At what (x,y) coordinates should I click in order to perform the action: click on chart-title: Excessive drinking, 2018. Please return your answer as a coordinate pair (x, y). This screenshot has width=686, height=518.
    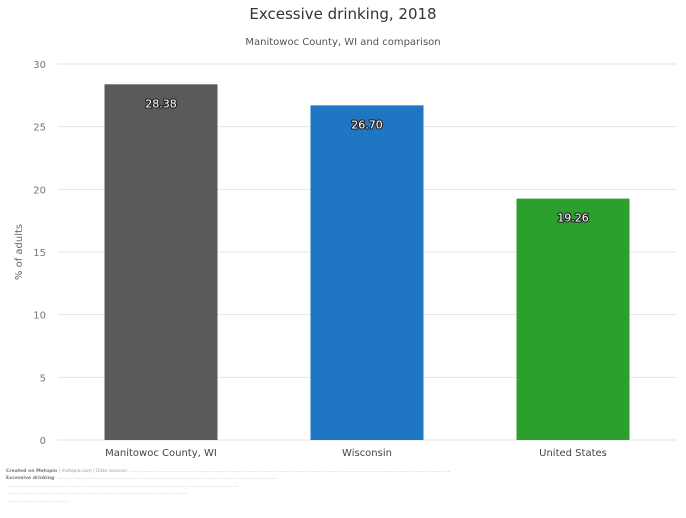
    Looking at the image, I should click on (343, 14).